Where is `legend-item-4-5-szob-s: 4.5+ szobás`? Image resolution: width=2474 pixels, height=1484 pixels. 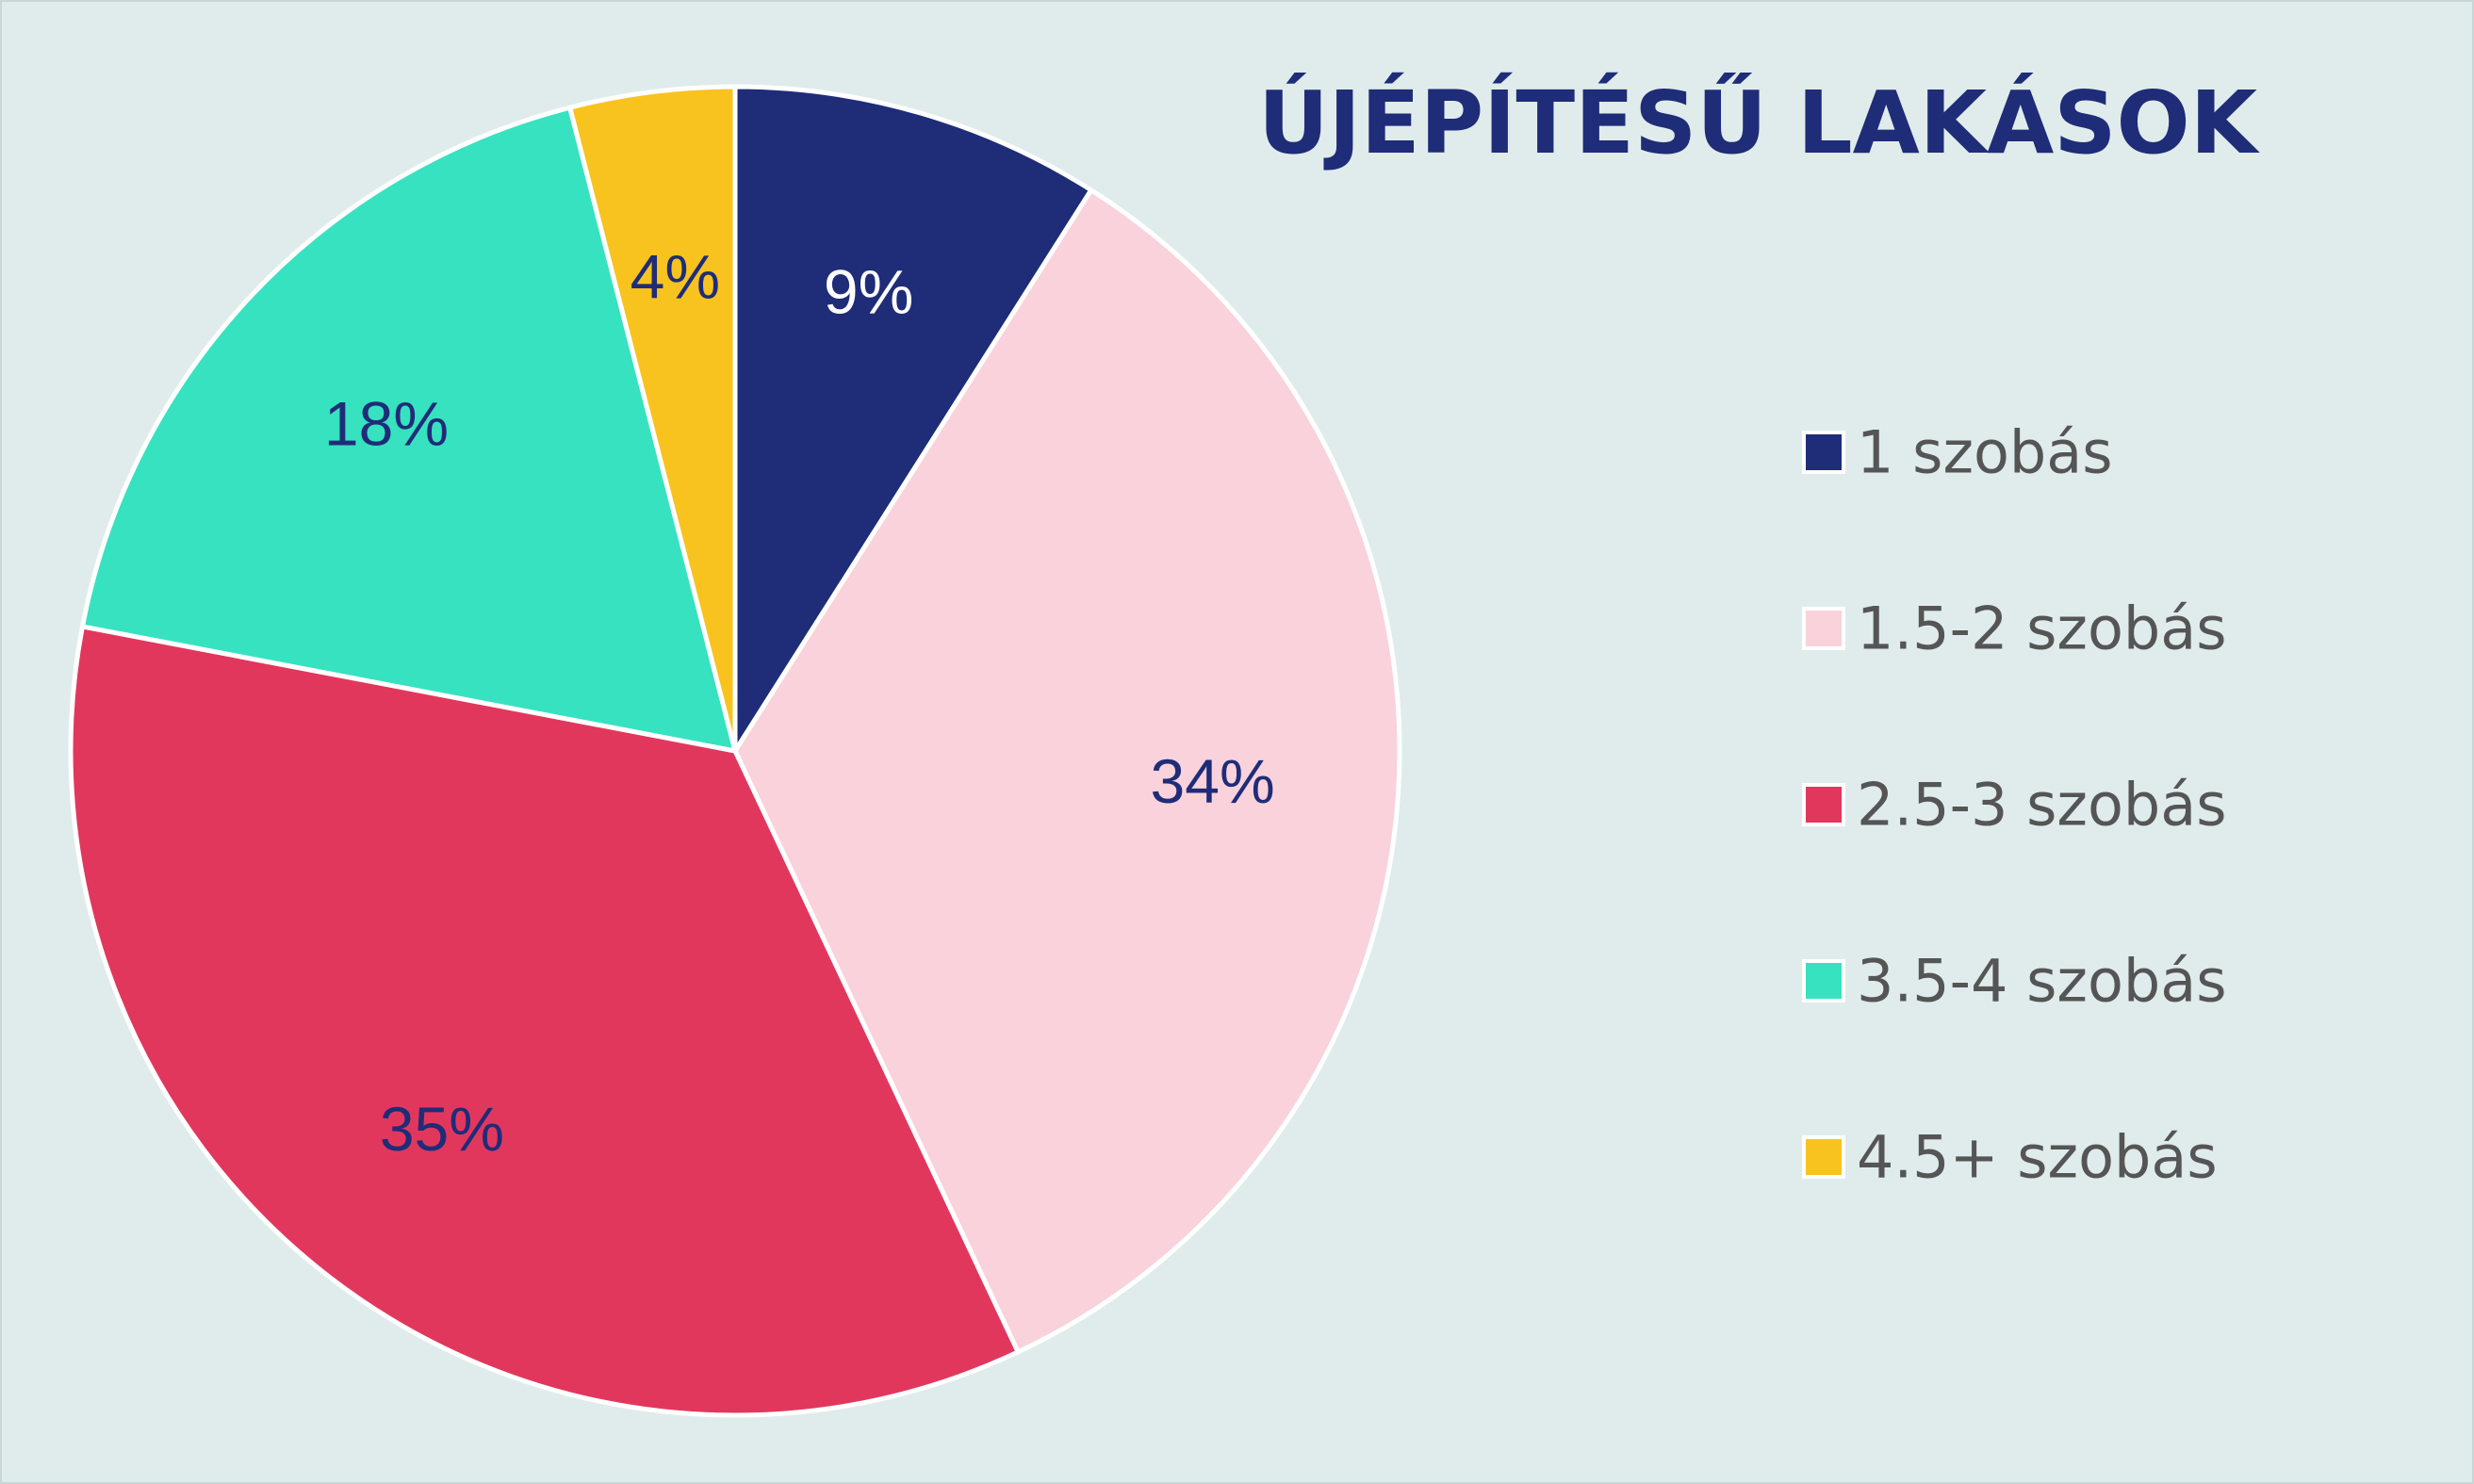 legend-item-4-5-szob-s: 4.5+ szobás is located at coordinates (2010, 1157).